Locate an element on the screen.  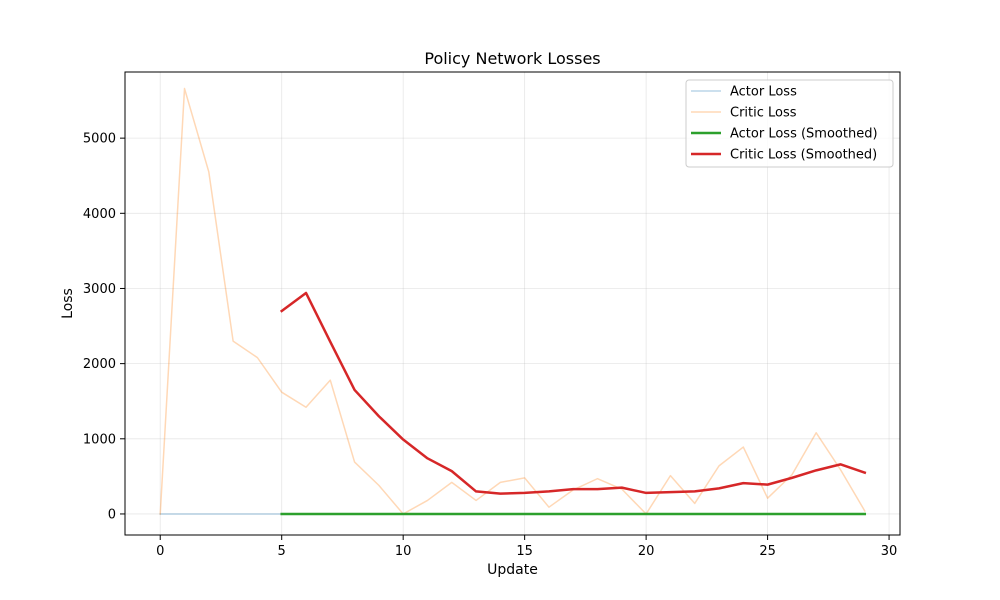
x-axis-ticks: 0 5 10 15 20 25 30 is located at coordinates (526, 547).